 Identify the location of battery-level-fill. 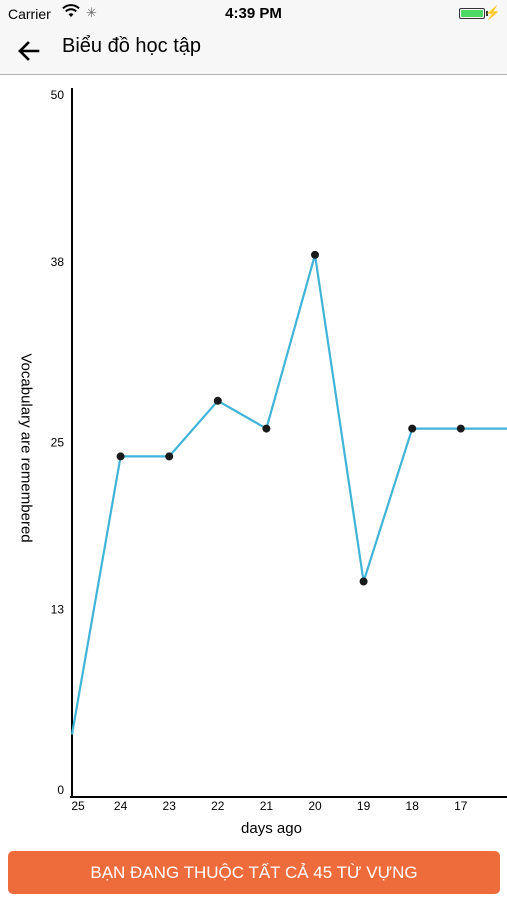
(472, 13).